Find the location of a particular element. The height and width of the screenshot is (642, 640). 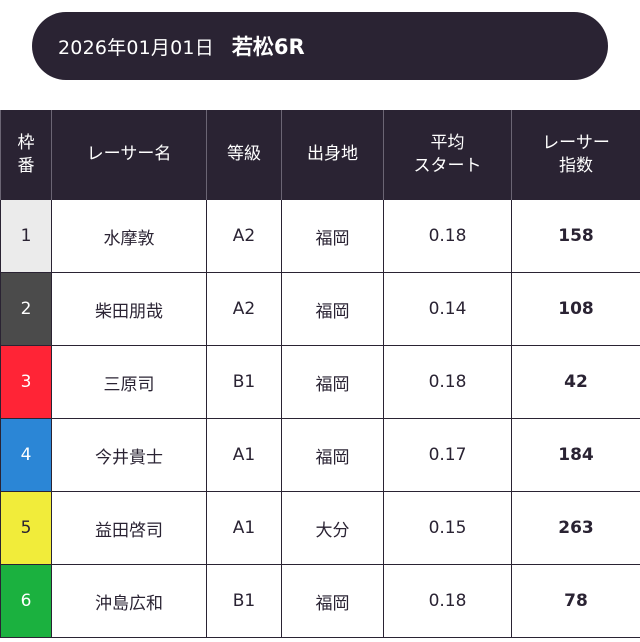

racer-avg-start: 0.14 is located at coordinates (447, 309).